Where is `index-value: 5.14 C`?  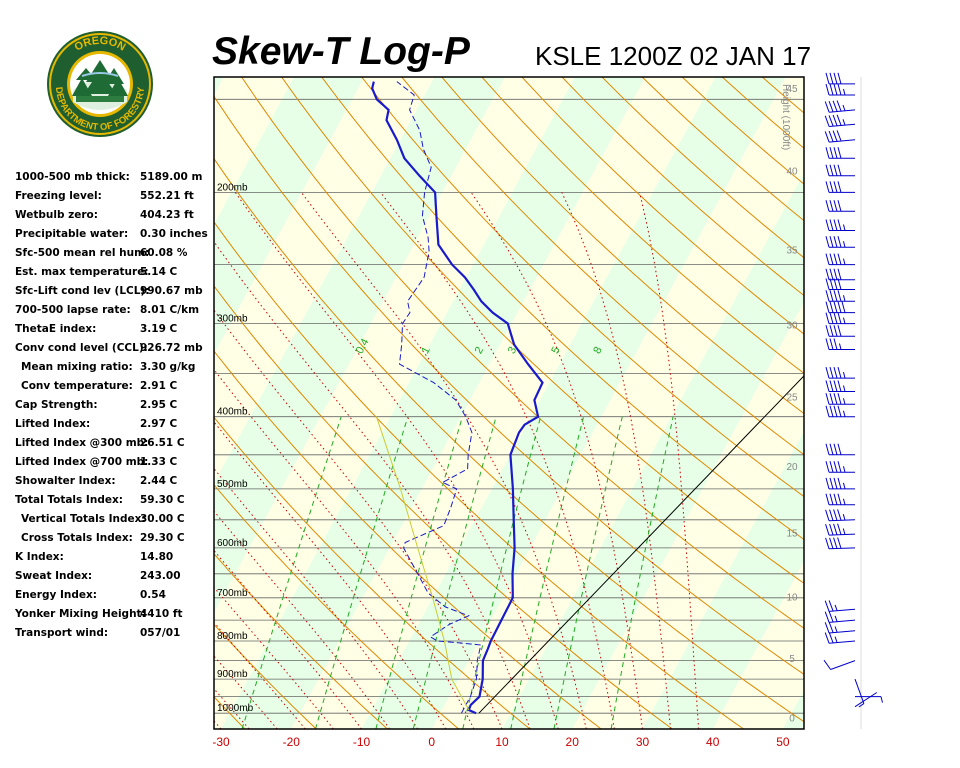
index-value: 5.14 C is located at coordinates (159, 272).